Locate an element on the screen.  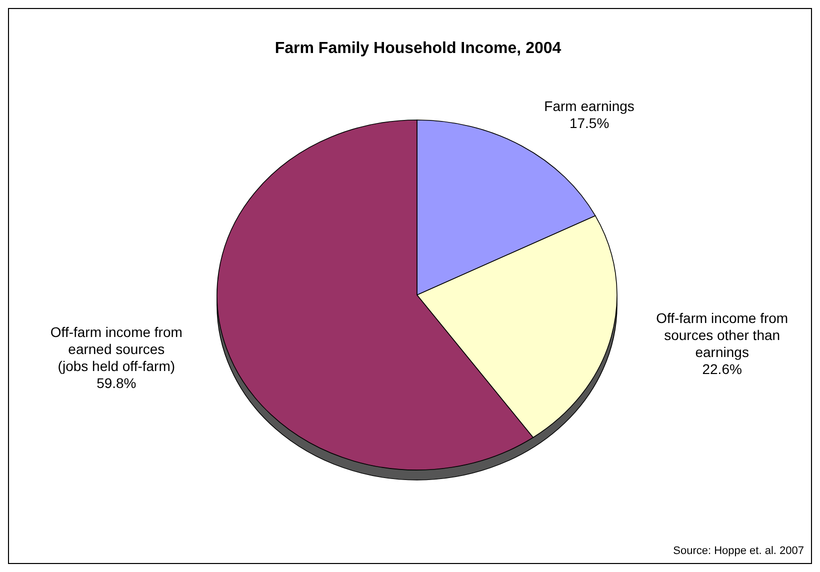
slice-label: Off-farm income from sources other than earnings is located at coordinates (722, 335).